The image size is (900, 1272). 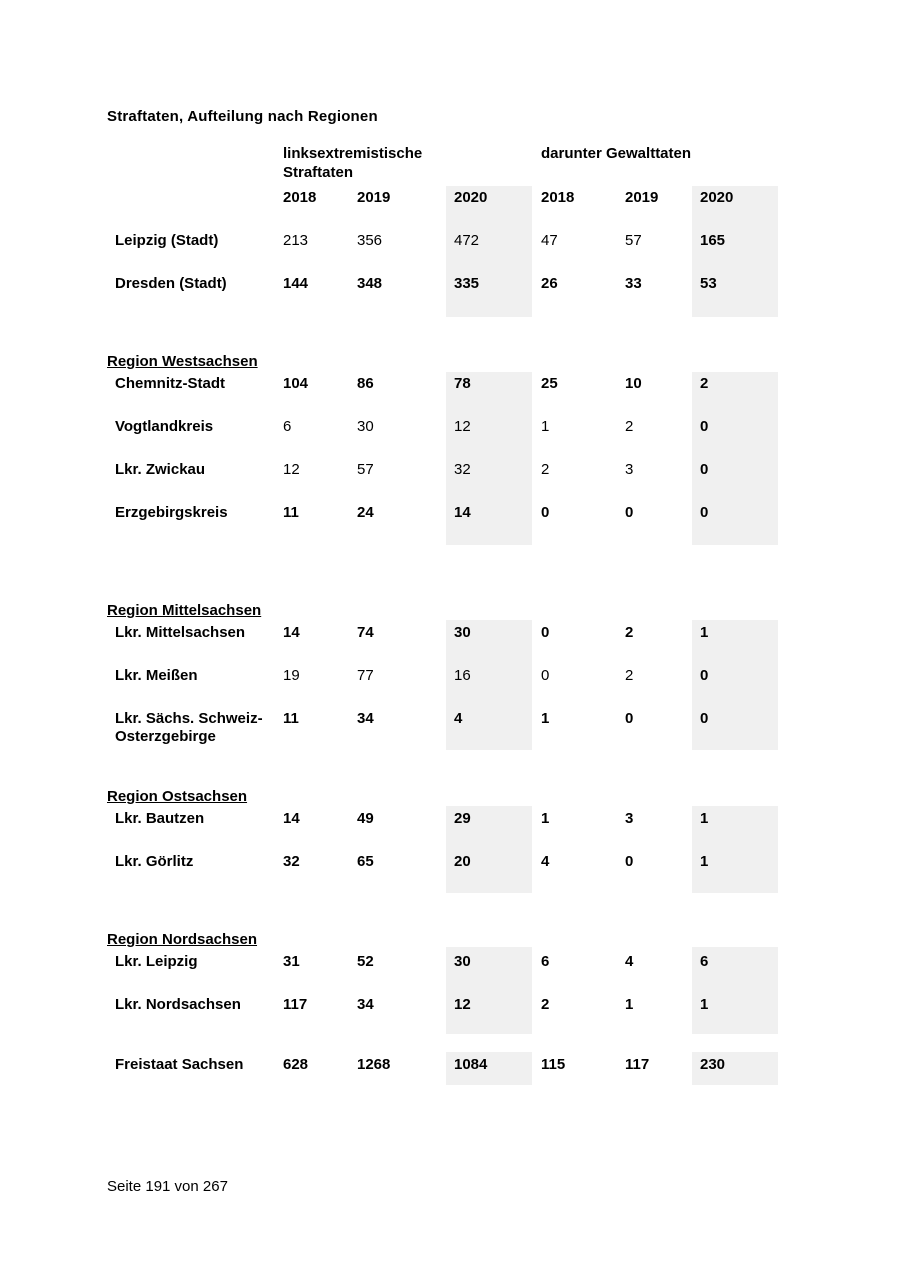 What do you see at coordinates (713, 1064) in the screenshot?
I see `value-cell: 230` at bounding box center [713, 1064].